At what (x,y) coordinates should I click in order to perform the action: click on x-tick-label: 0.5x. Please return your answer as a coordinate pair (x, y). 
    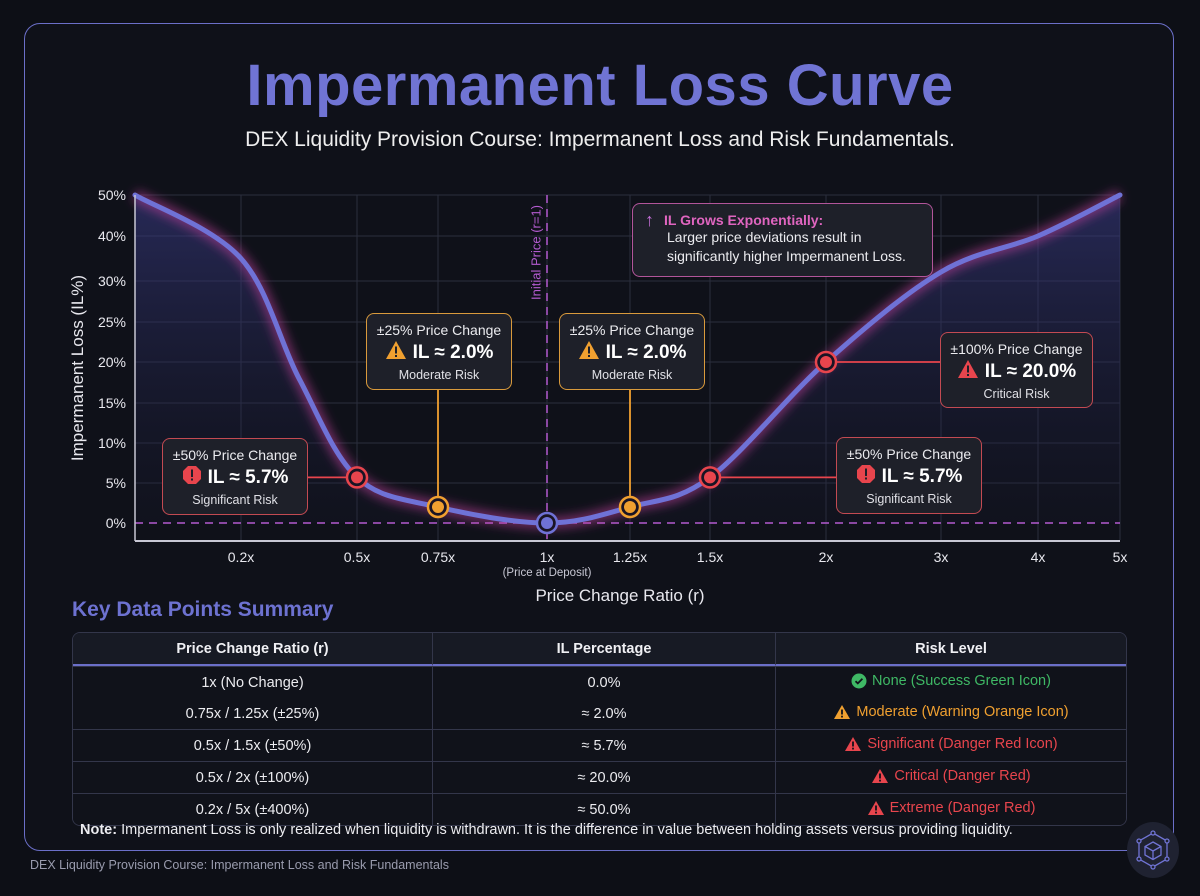
    Looking at the image, I should click on (357, 557).